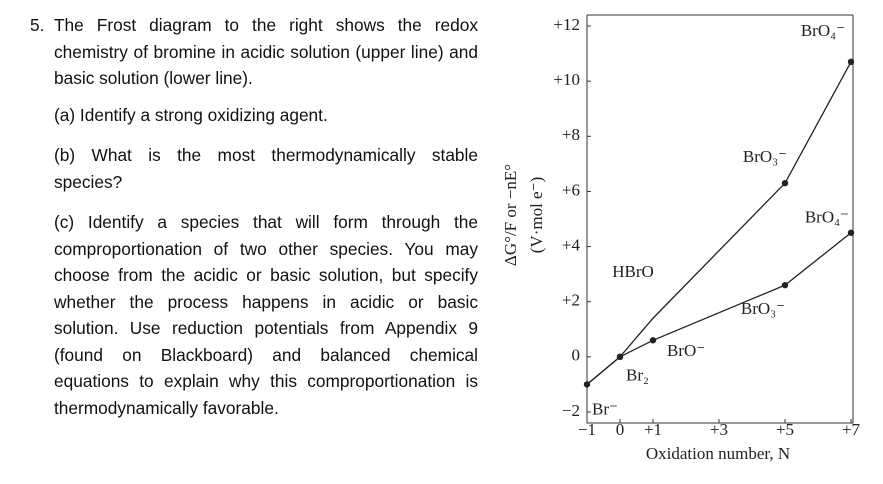 This screenshot has width=883, height=484. Describe the element at coordinates (566, 24) in the screenshot. I see `y-tick-label: +12` at that location.